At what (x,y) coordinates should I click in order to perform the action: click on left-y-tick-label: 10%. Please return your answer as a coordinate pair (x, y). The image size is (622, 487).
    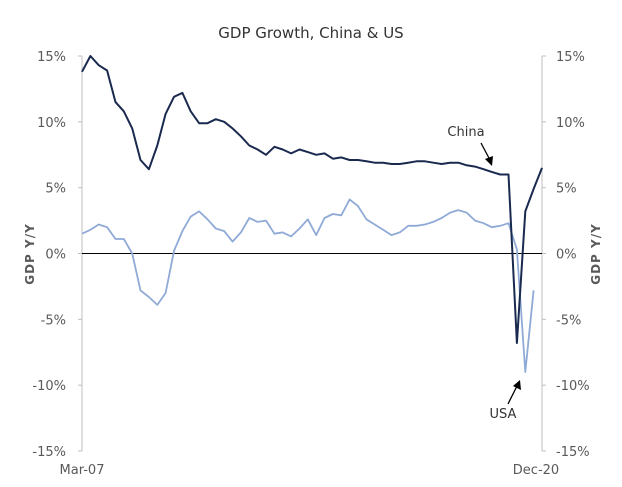
    Looking at the image, I should click on (51, 123).